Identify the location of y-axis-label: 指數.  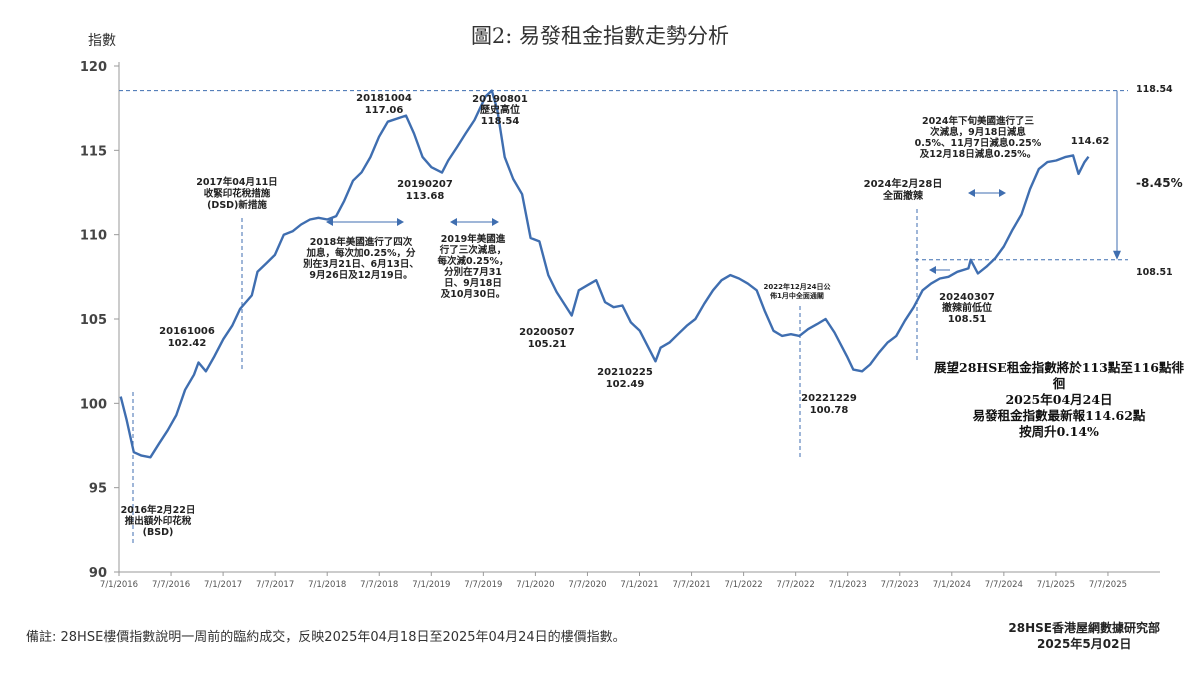
(102, 41).